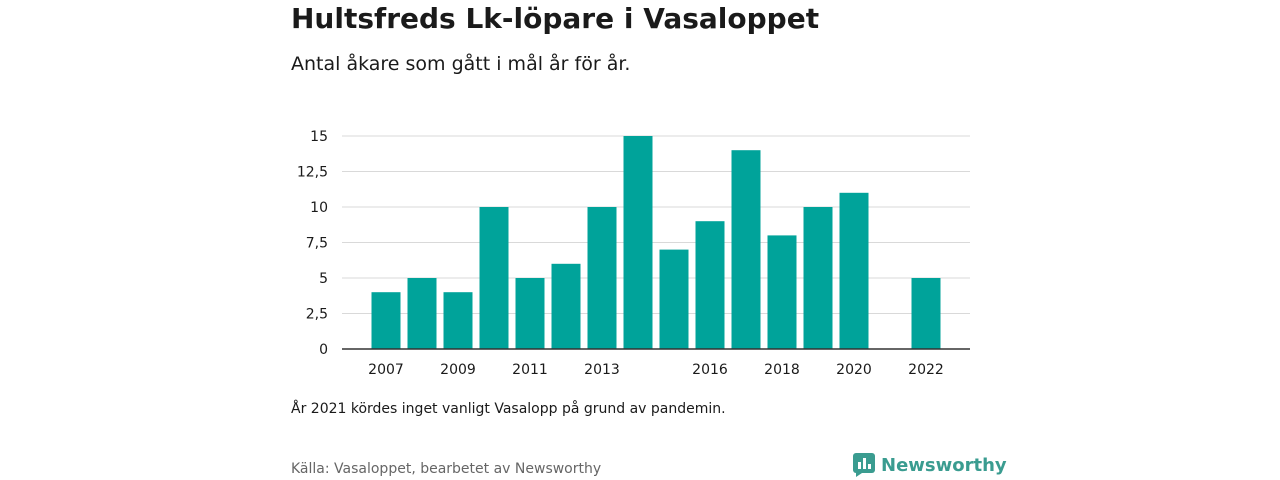  Describe the element at coordinates (674, 299) in the screenshot. I see `bar-2015` at that location.